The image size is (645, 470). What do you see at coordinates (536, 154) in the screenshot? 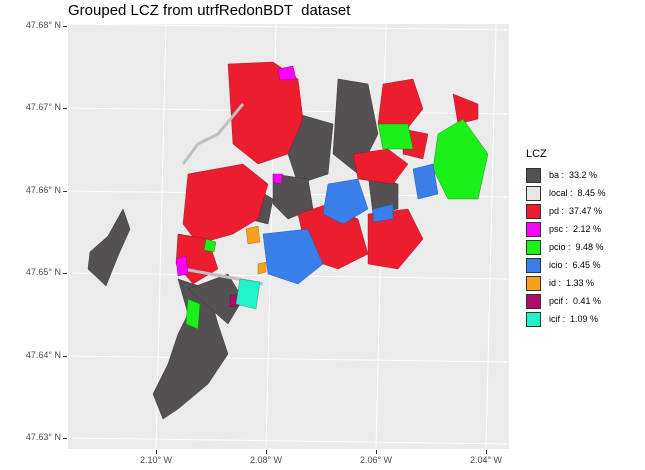
I see `legend-title: LCZ` at bounding box center [536, 154].